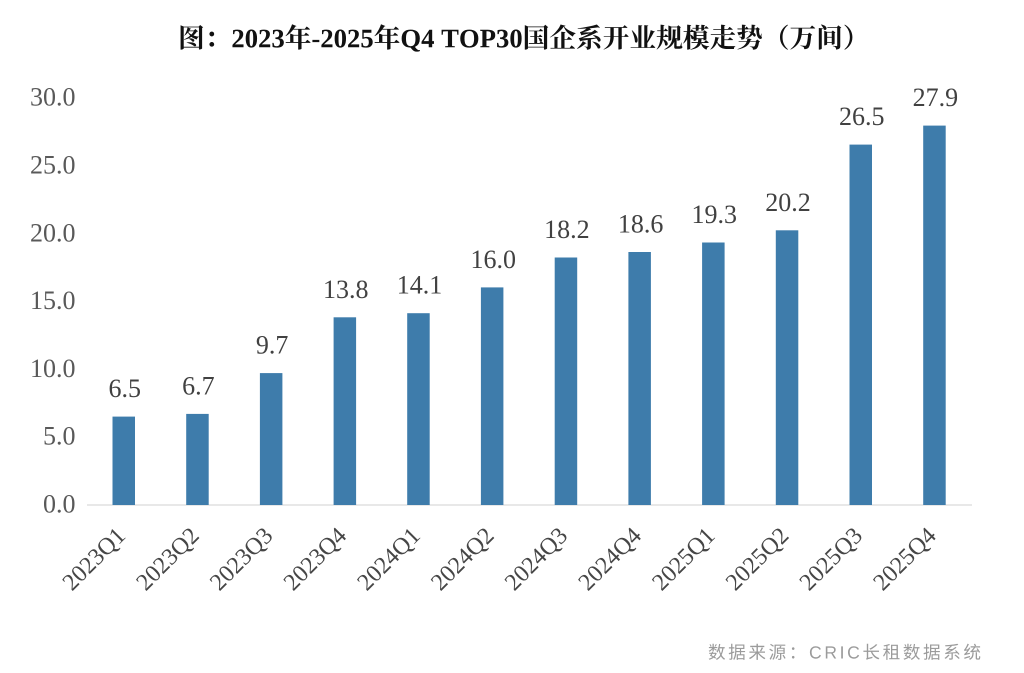 The width and height of the screenshot is (1024, 673). I want to click on svg-text: 5.0, so click(59, 436).